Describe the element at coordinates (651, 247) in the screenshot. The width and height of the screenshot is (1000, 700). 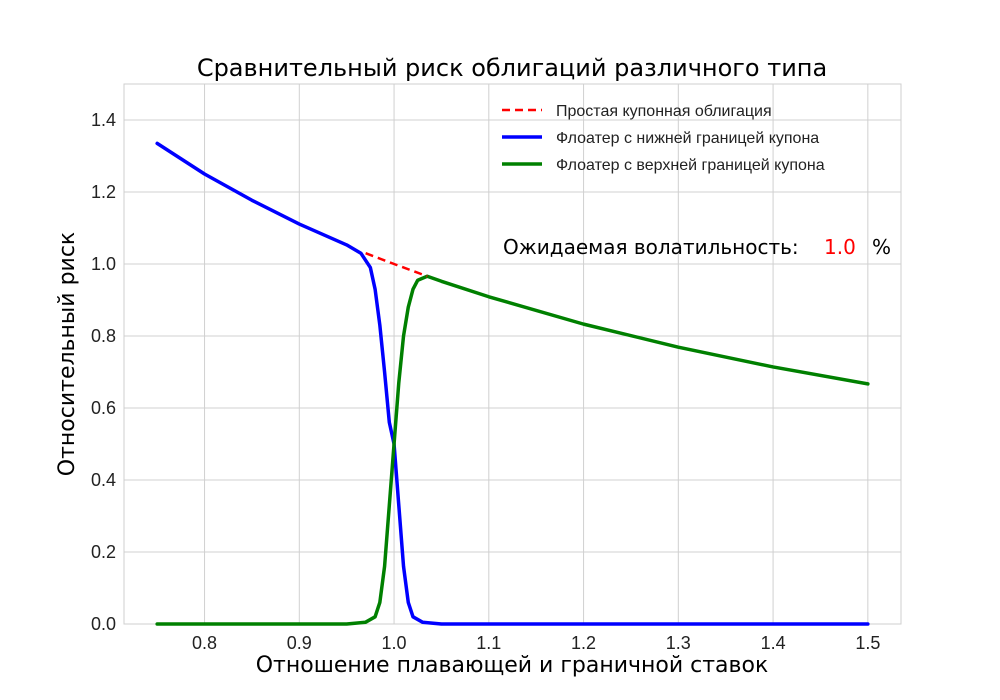
I see `volatility-label: Ожидаемая волатильность:` at that location.